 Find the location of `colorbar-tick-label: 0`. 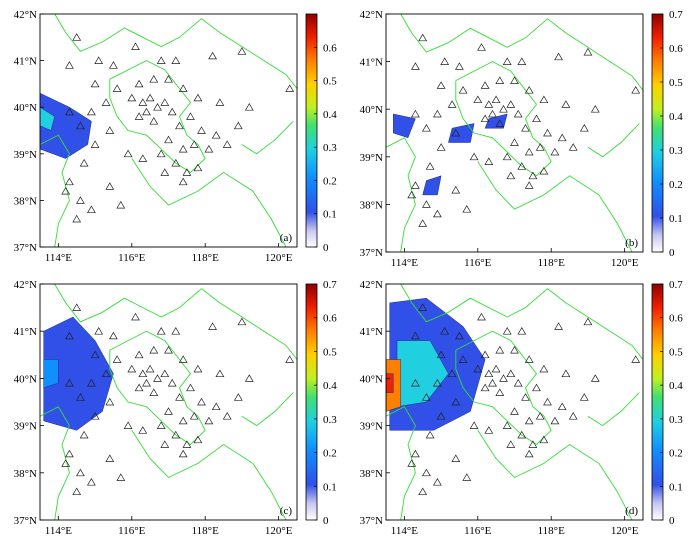

colorbar-tick-label: 0 is located at coordinates (326, 521).